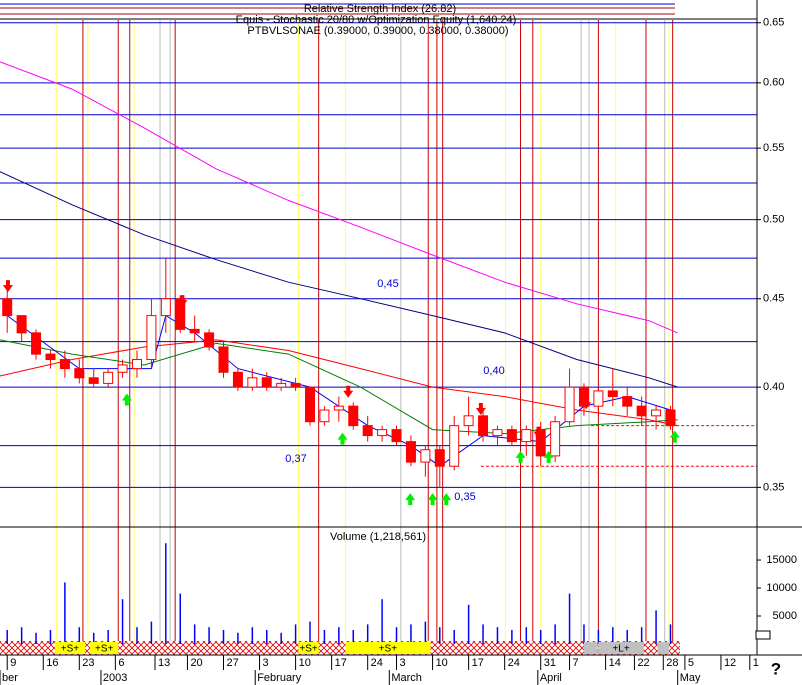 Image resolution: width=802 pixels, height=685 pixels. Describe the element at coordinates (514, 663) in the screenshot. I see `x-tick-label: 24` at that location.